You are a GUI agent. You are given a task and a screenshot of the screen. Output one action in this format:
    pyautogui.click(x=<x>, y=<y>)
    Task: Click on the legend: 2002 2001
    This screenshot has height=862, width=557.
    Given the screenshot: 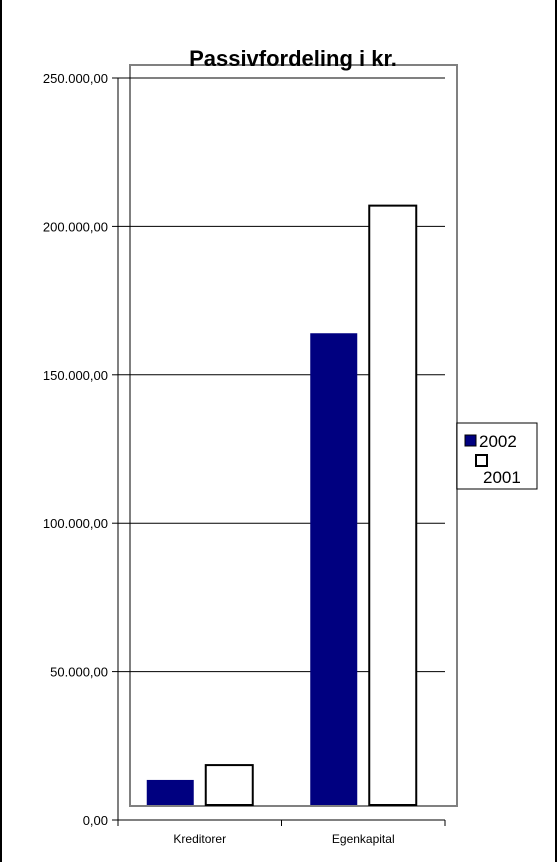 What is the action you would take?
    pyautogui.click(x=497, y=456)
    